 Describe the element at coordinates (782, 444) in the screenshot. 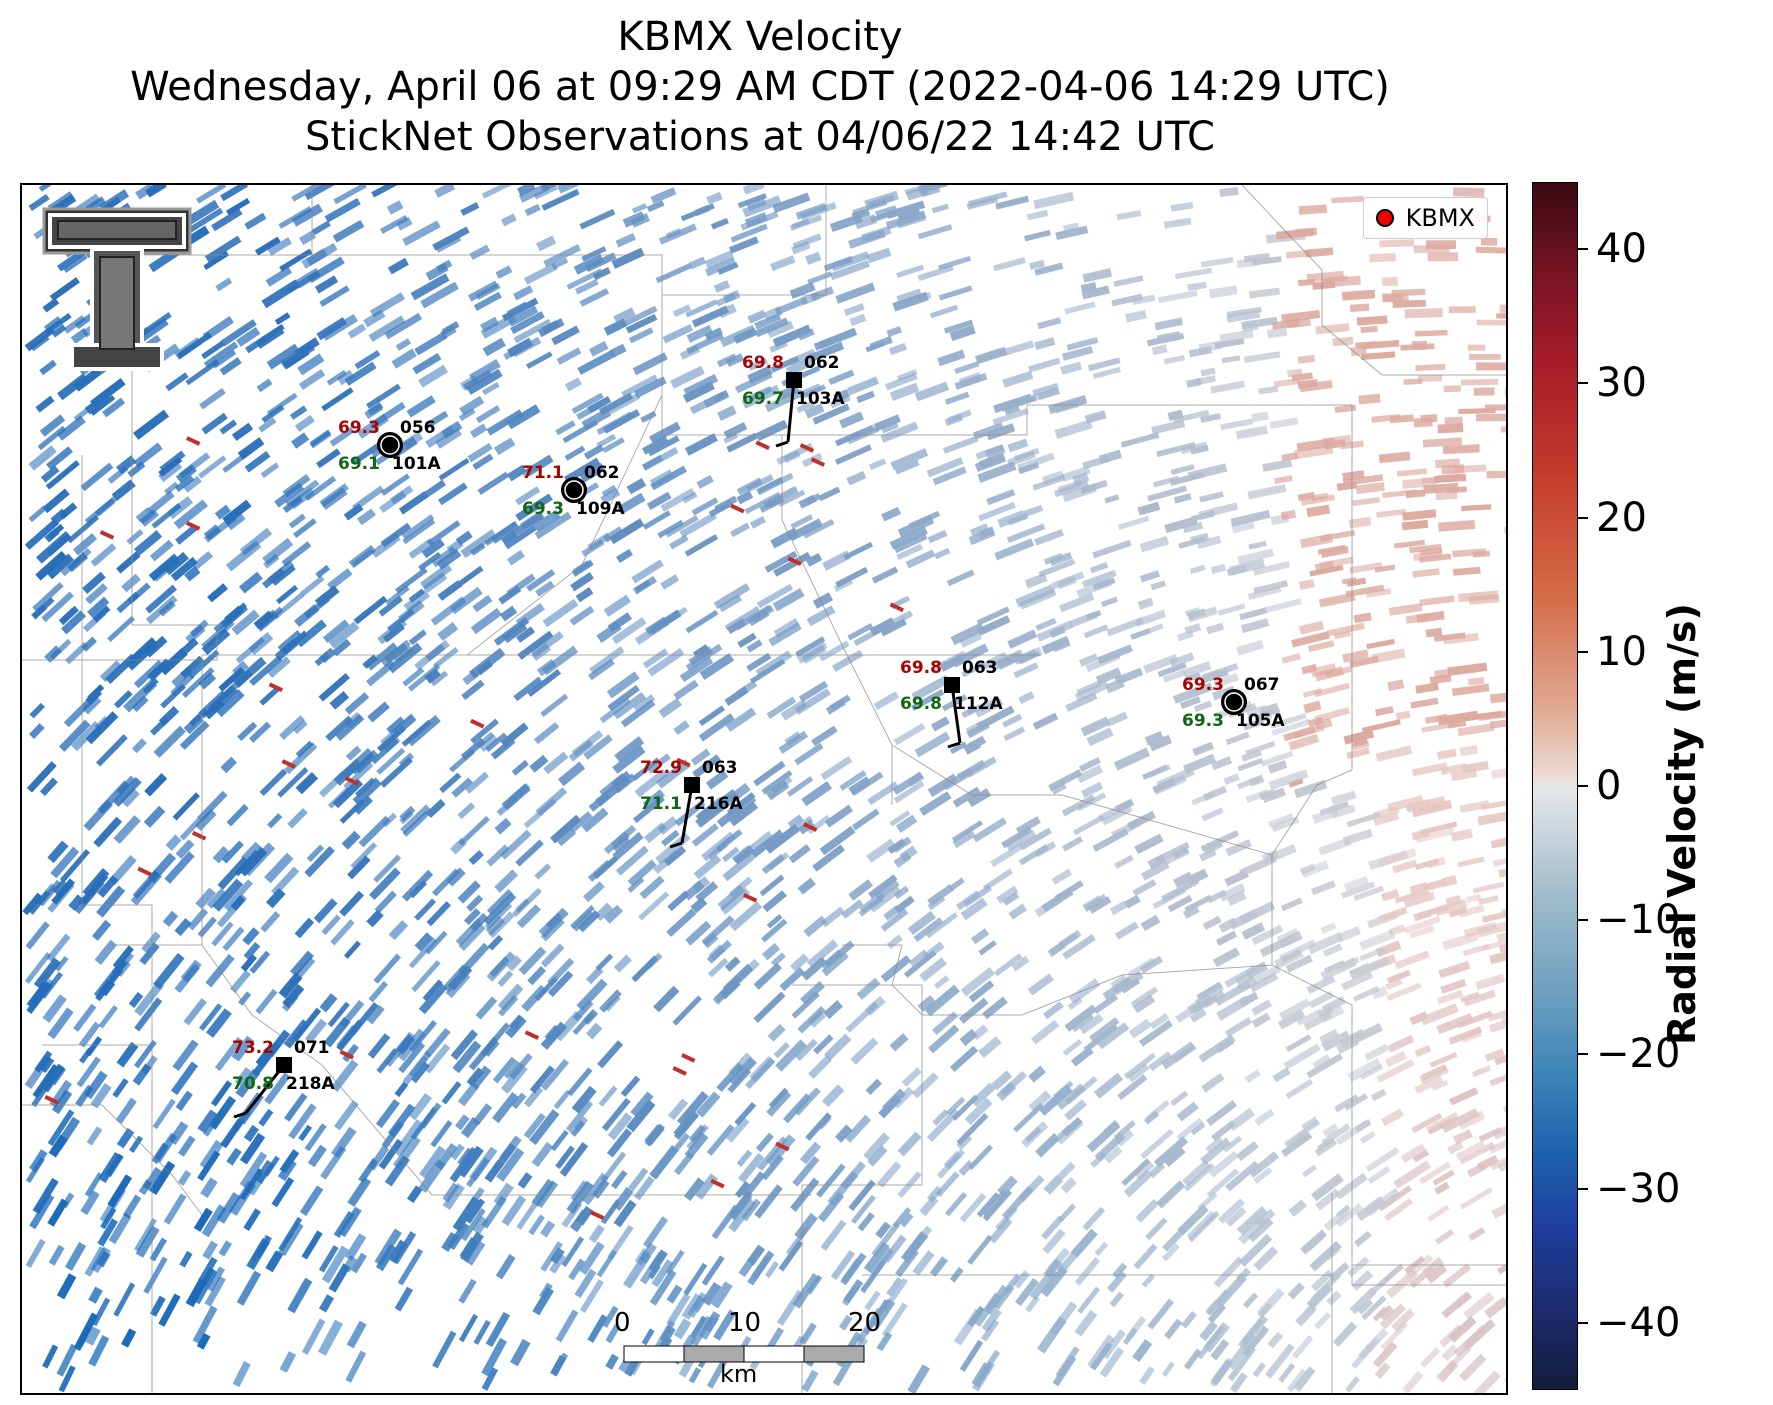

I see `wind-barb-flag-icon` at that location.